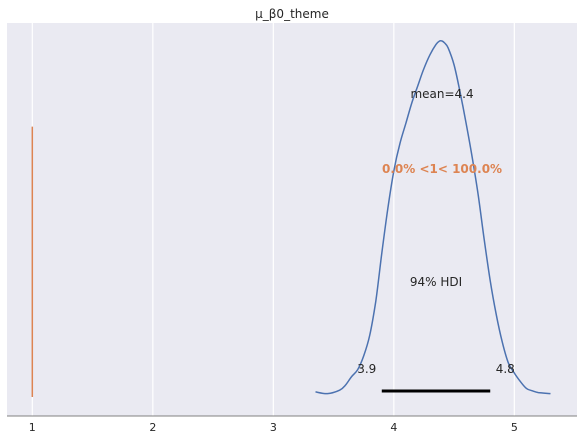 This screenshot has height=440, width=584. Describe the element at coordinates (393, 427) in the screenshot. I see `x-tick-label: 4` at that location.